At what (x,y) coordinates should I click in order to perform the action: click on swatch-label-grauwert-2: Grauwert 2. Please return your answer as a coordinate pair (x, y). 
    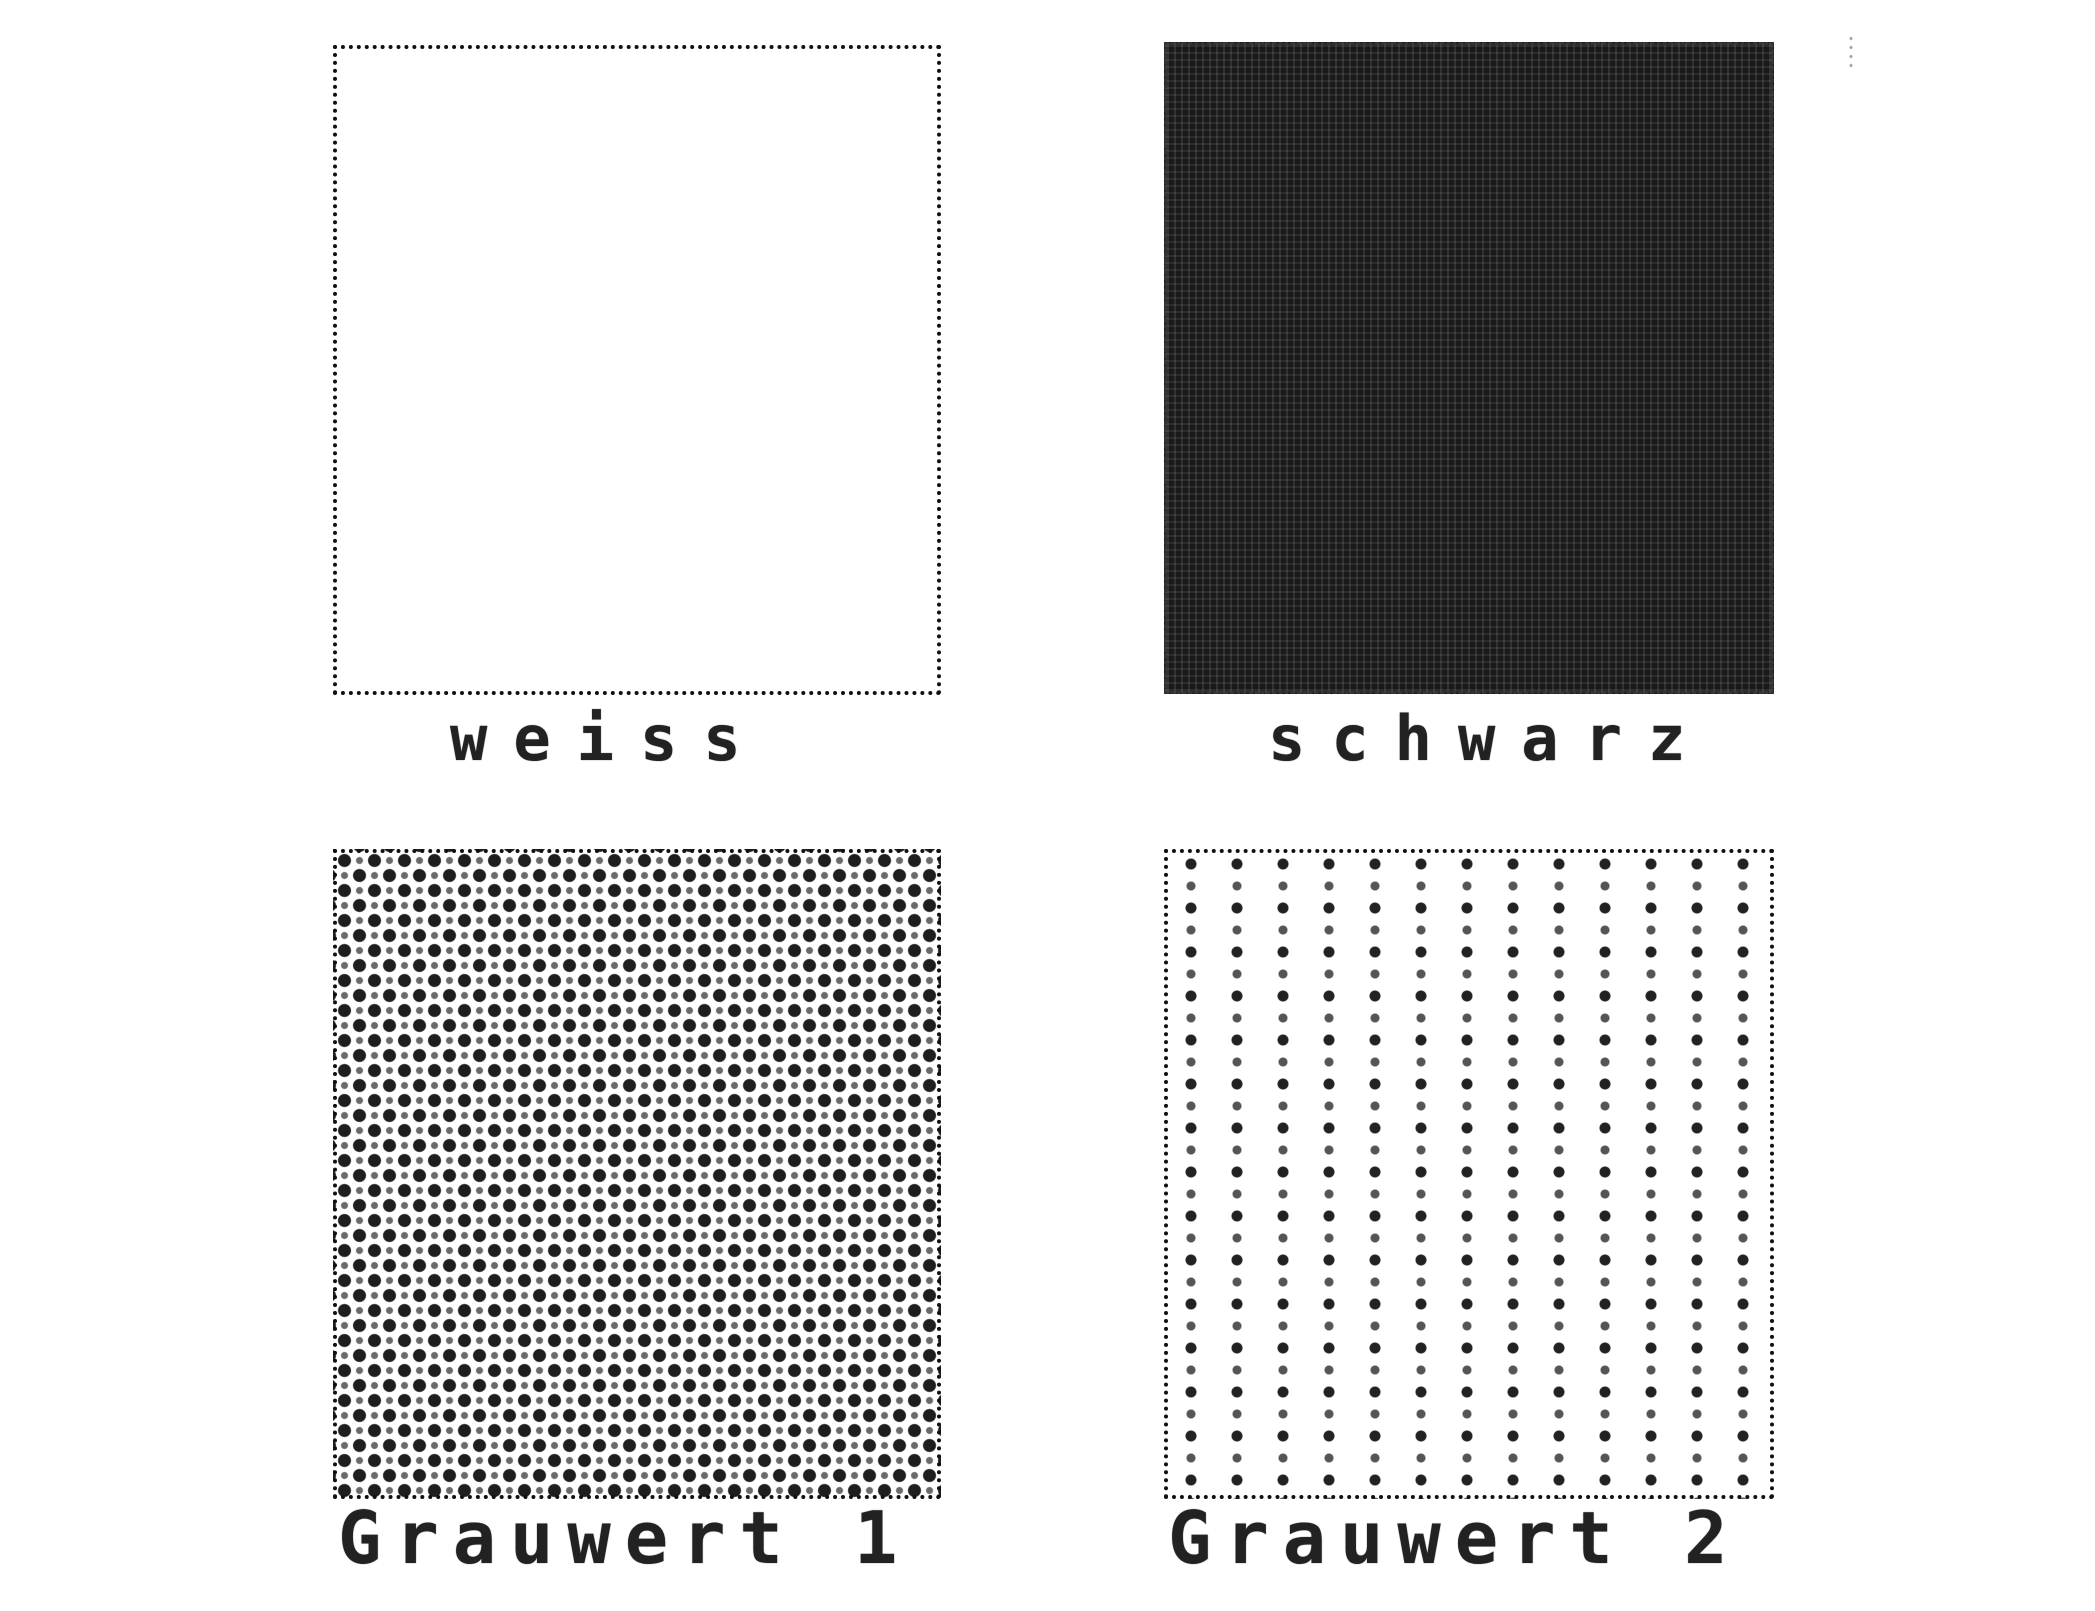
    Looking at the image, I should click on (1455, 1538).